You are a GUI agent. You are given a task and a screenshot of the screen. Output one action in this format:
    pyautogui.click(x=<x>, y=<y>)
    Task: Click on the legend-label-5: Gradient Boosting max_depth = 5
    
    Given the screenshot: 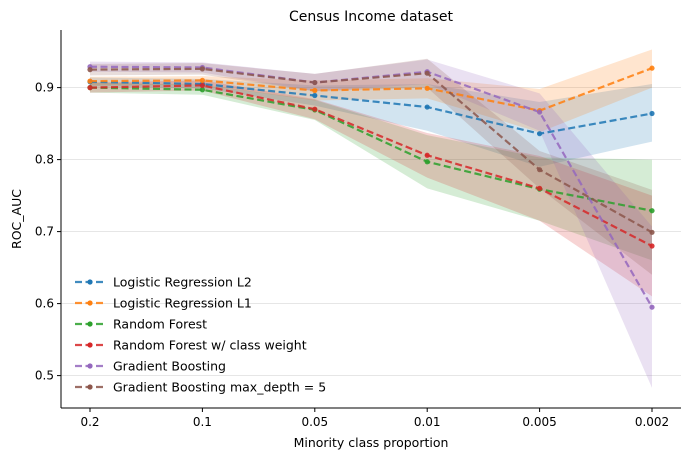 What is the action you would take?
    pyautogui.click(x=219, y=387)
    